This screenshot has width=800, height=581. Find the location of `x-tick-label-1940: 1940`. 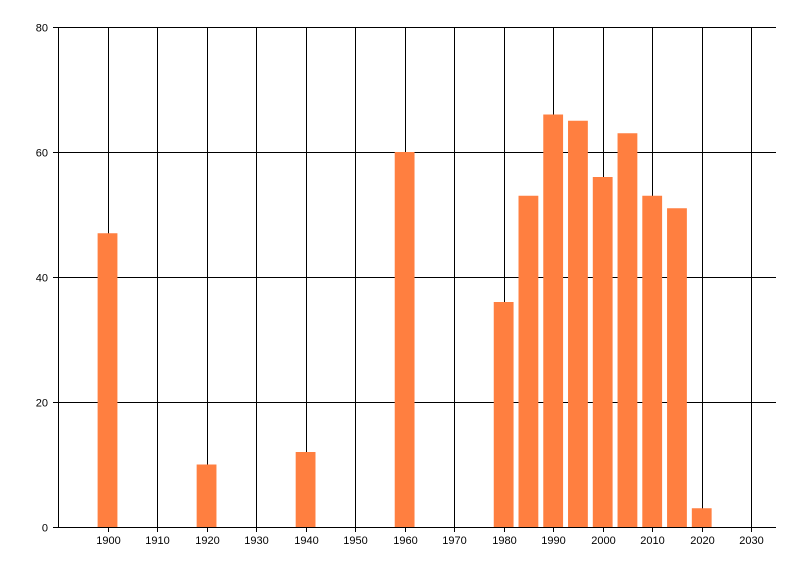

x-tick-label-1940: 1940 is located at coordinates (306, 541).